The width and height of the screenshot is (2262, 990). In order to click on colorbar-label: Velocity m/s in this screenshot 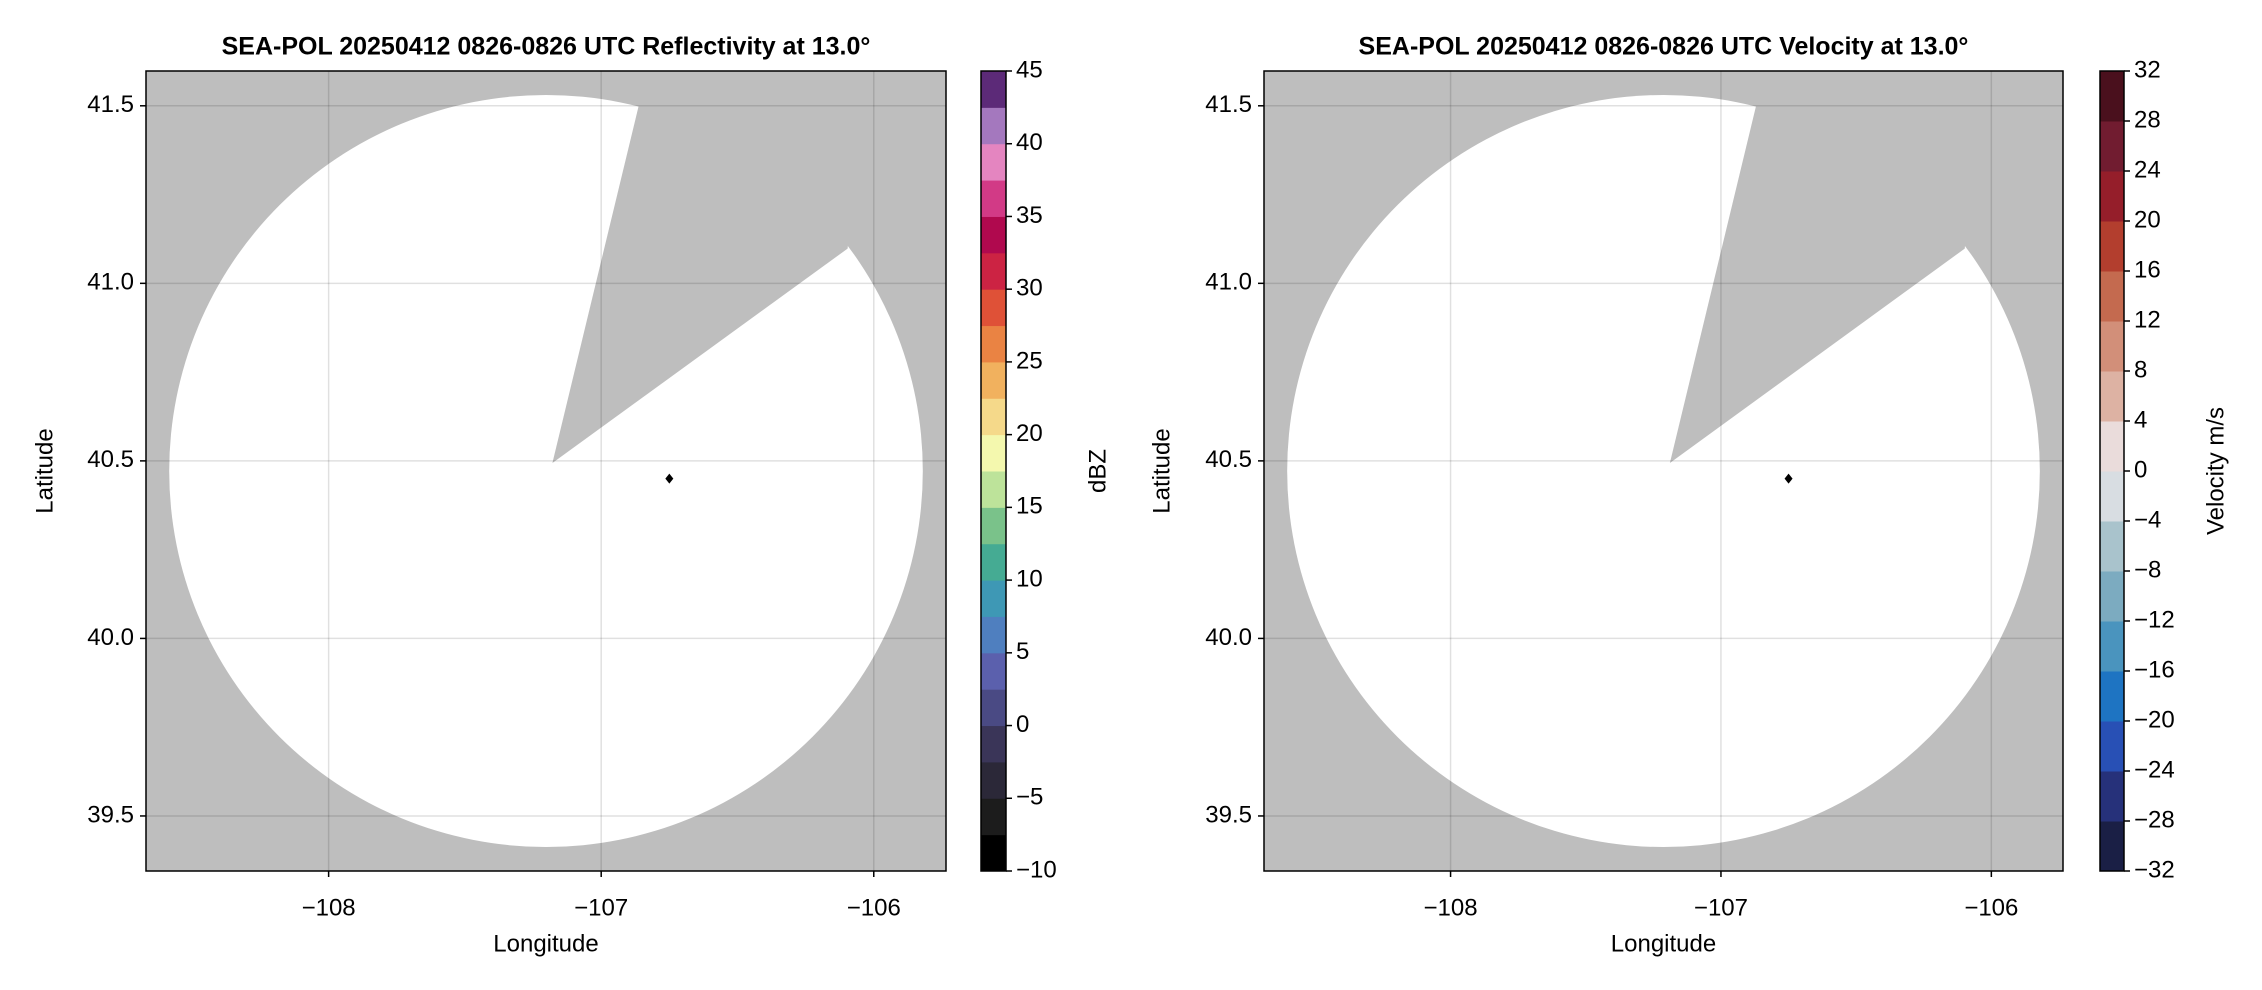, I will do `click(2215, 471)`.